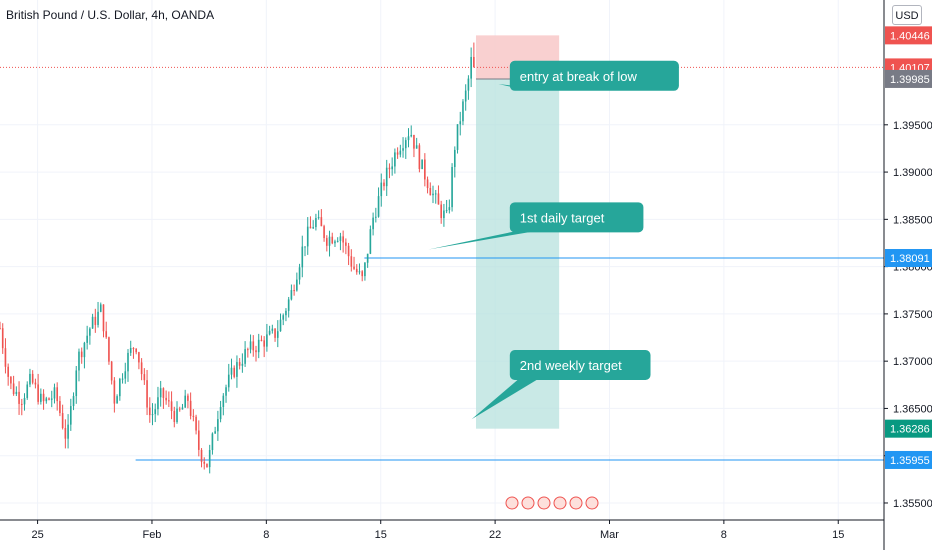  I want to click on callout-pointer, so click(519, 86).